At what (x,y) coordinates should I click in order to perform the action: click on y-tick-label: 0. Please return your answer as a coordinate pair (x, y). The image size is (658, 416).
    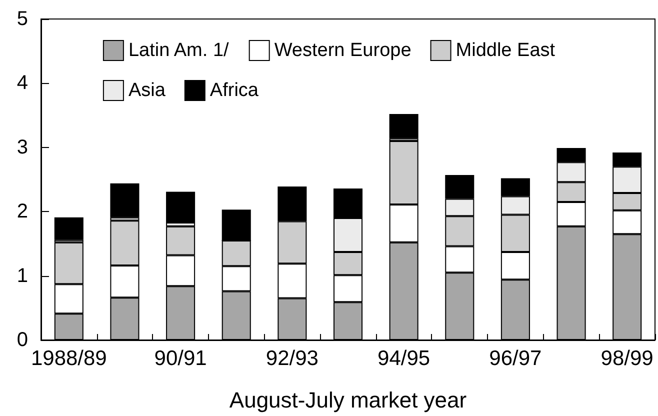
    Looking at the image, I should click on (22, 340).